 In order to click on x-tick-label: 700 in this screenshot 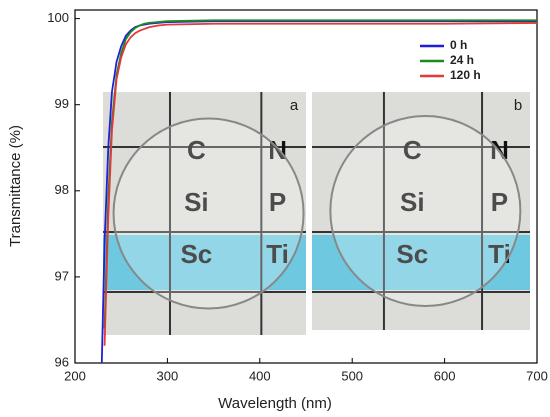, I will do `click(537, 375)`.